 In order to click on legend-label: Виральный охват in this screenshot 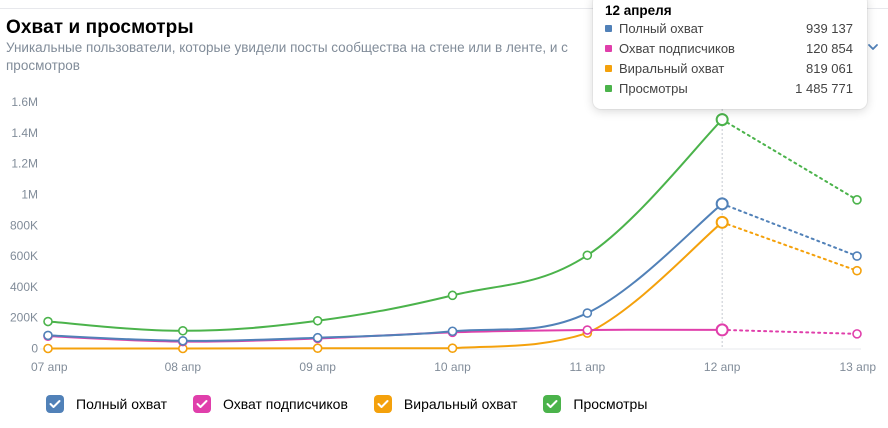, I will do `click(460, 404)`.